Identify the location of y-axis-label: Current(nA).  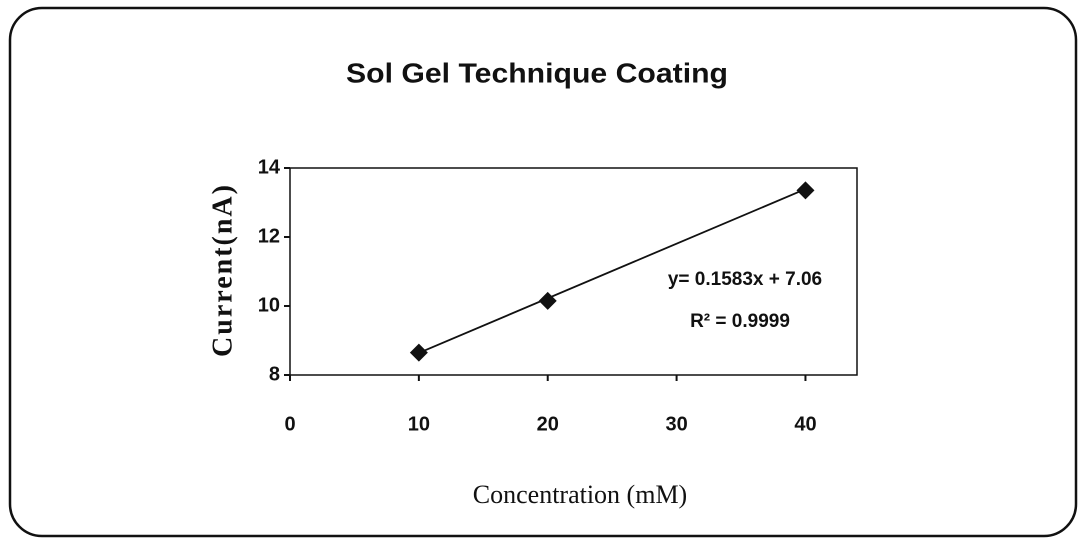
(222, 270).